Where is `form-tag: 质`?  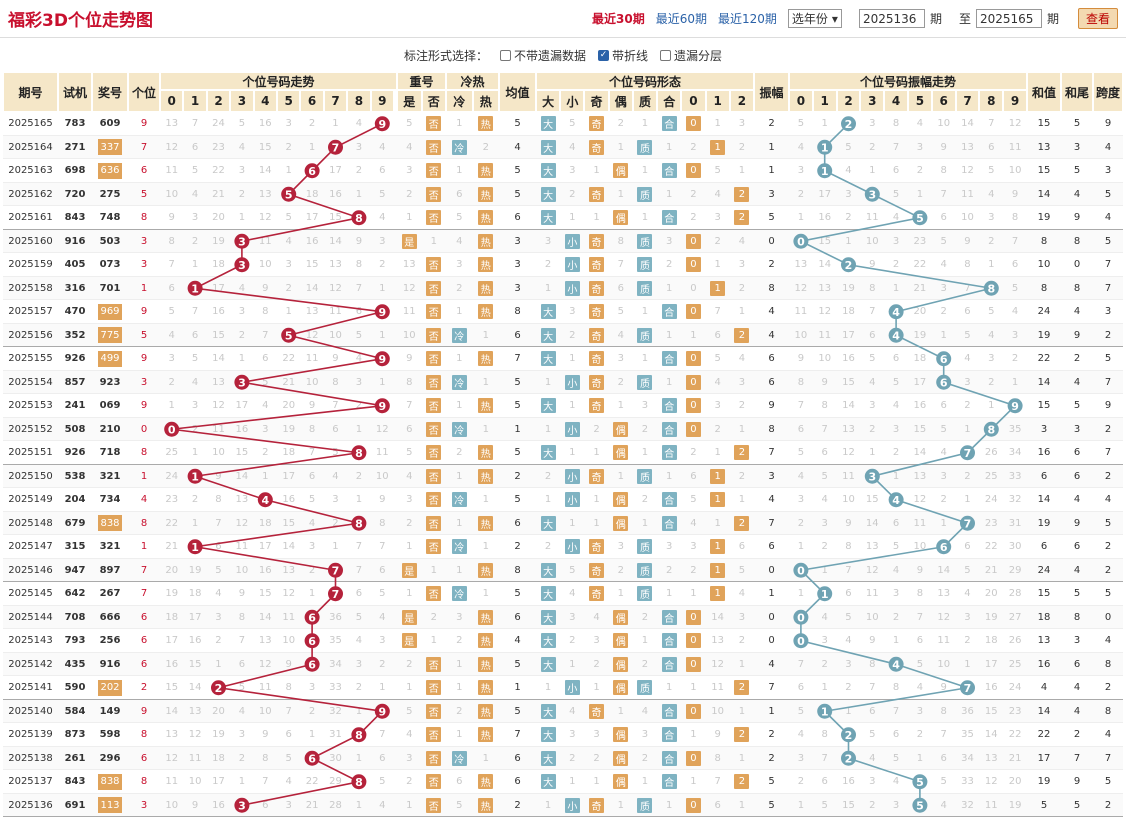
form-tag: 质 is located at coordinates (645, 194).